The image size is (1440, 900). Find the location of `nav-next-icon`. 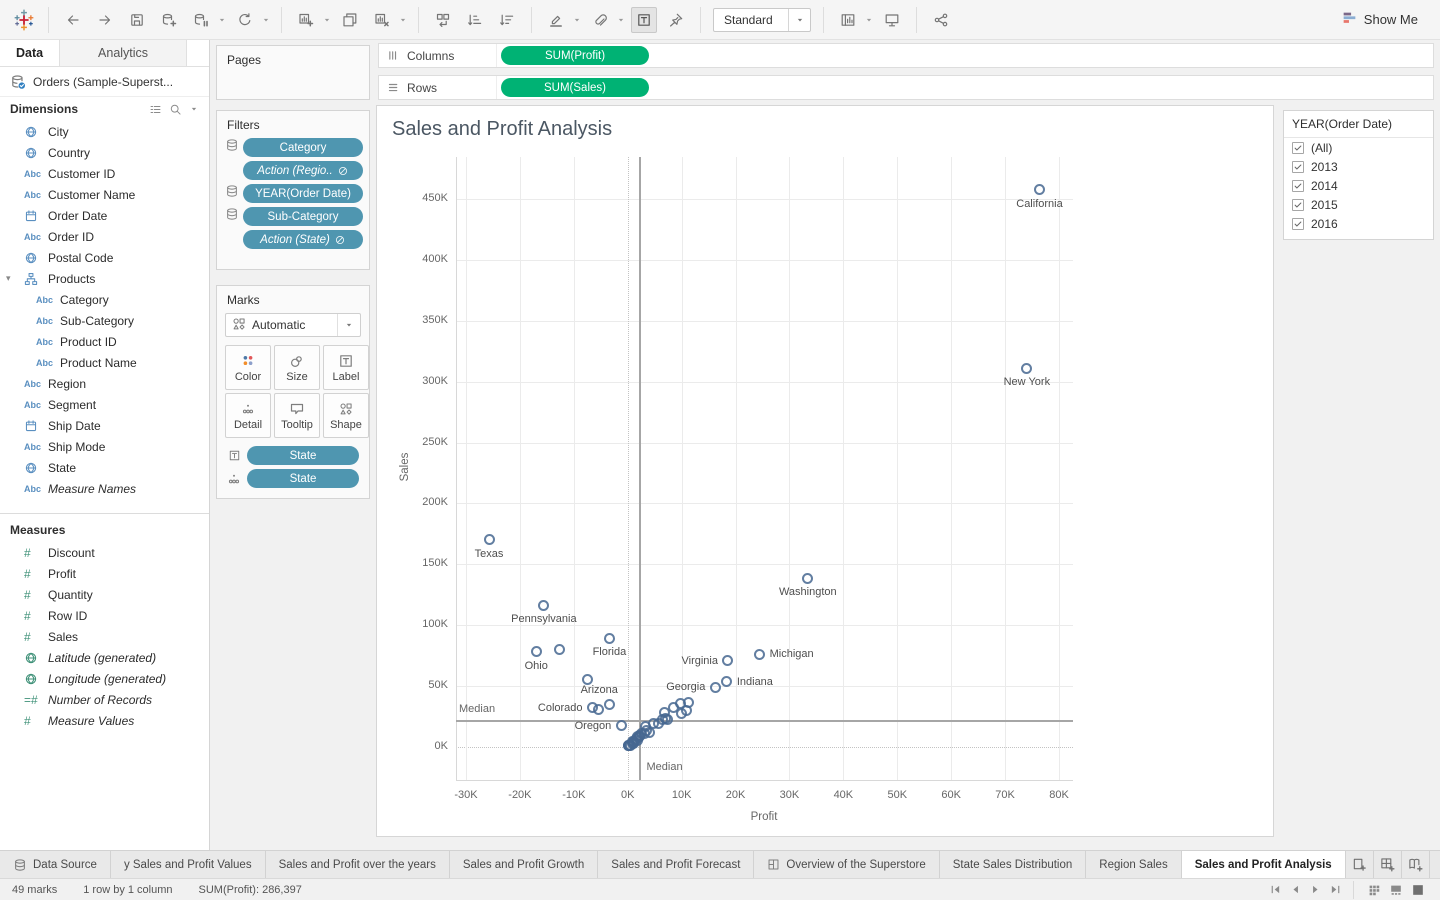

nav-next-icon is located at coordinates (1315, 890).